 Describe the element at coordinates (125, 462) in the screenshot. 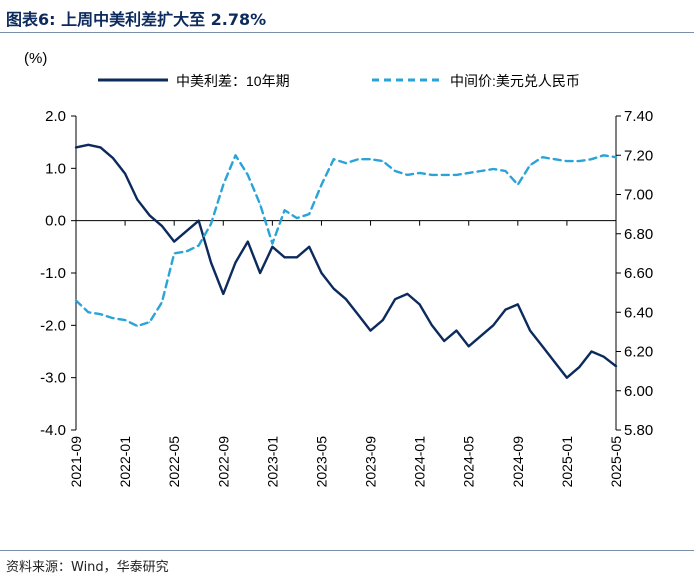

I see `x-tick-label: 2022-01` at that location.